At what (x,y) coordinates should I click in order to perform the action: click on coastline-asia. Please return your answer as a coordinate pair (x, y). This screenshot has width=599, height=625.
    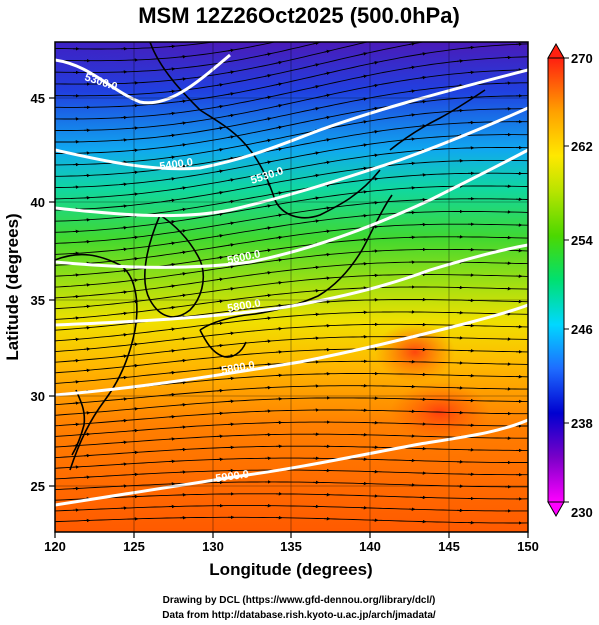
    Looking at the image, I should click on (265, 130).